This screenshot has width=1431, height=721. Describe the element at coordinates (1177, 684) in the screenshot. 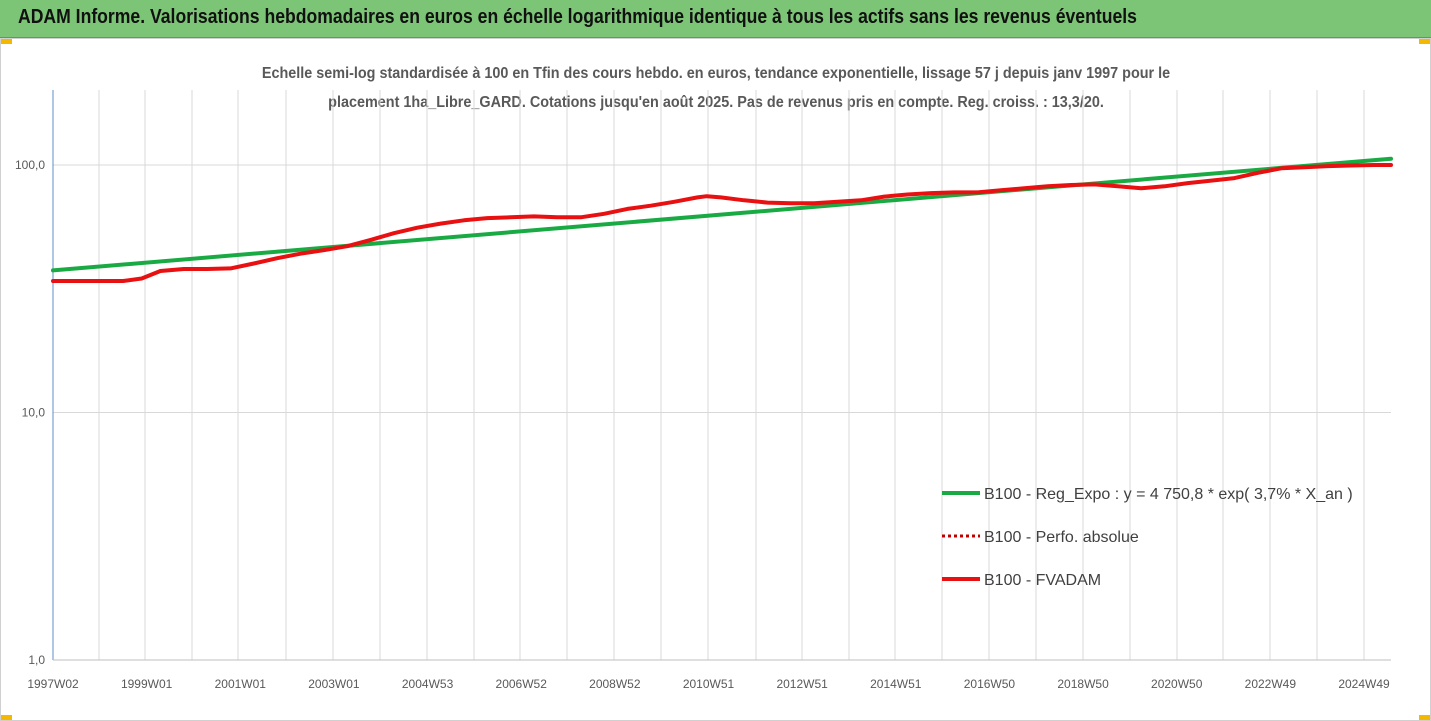

I see `x-tick-label: 2020W50` at that location.